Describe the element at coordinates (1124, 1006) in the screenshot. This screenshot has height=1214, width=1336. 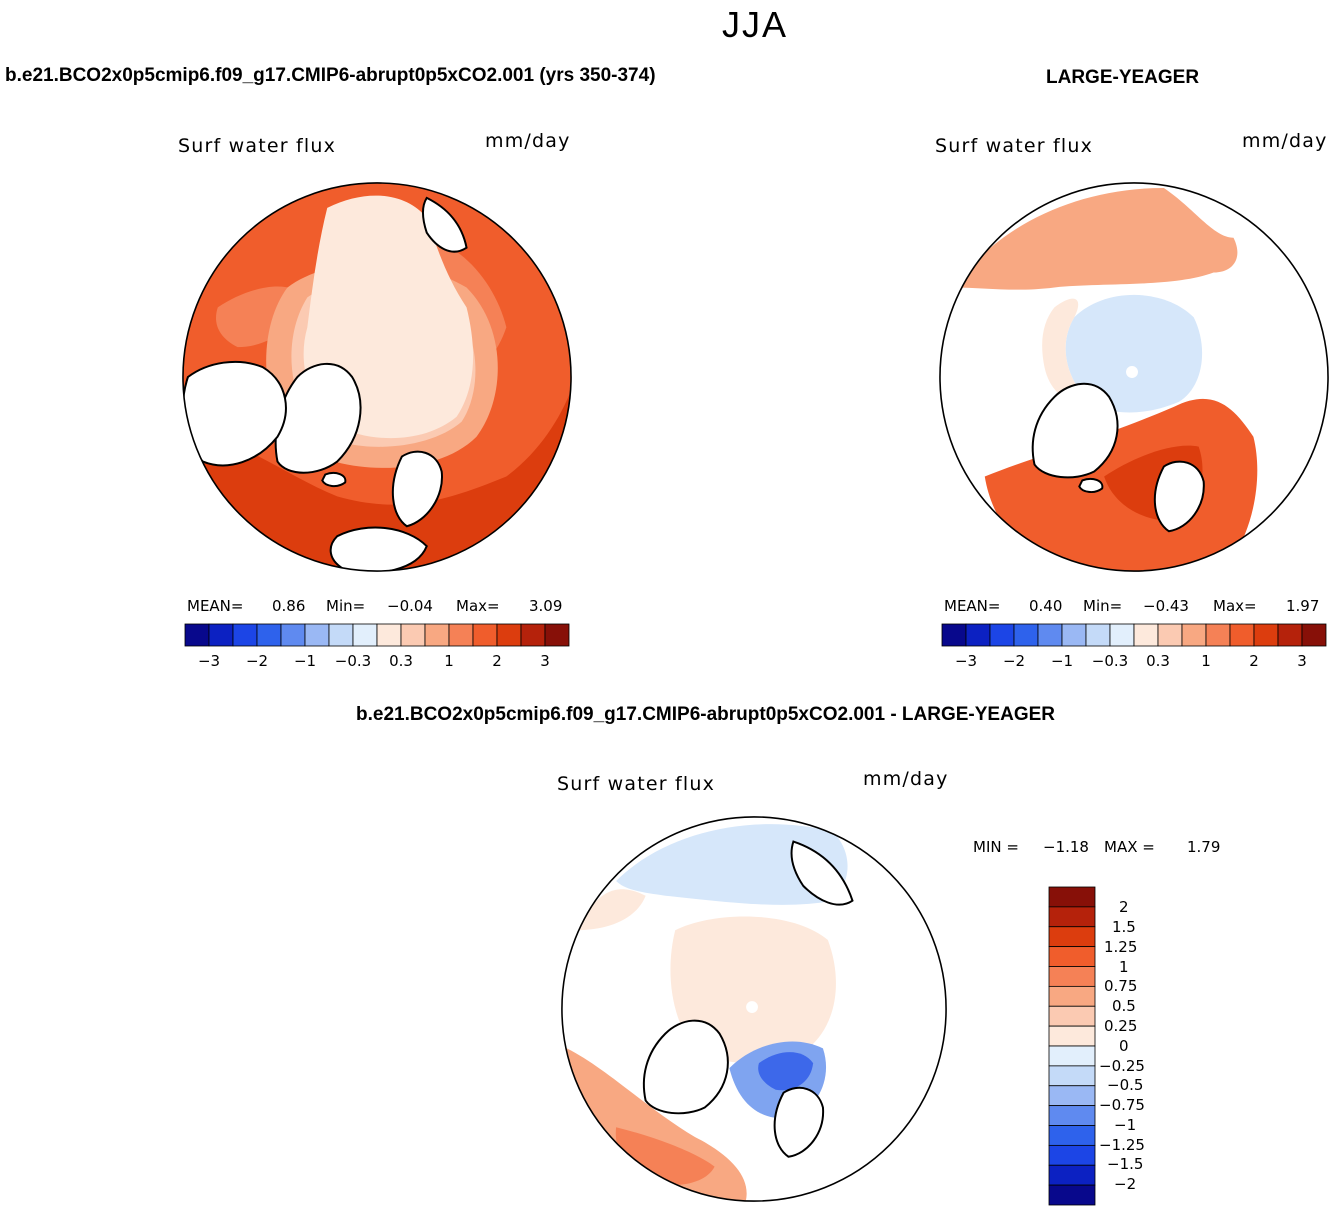
I see `colorbar-tick: 0.5` at that location.